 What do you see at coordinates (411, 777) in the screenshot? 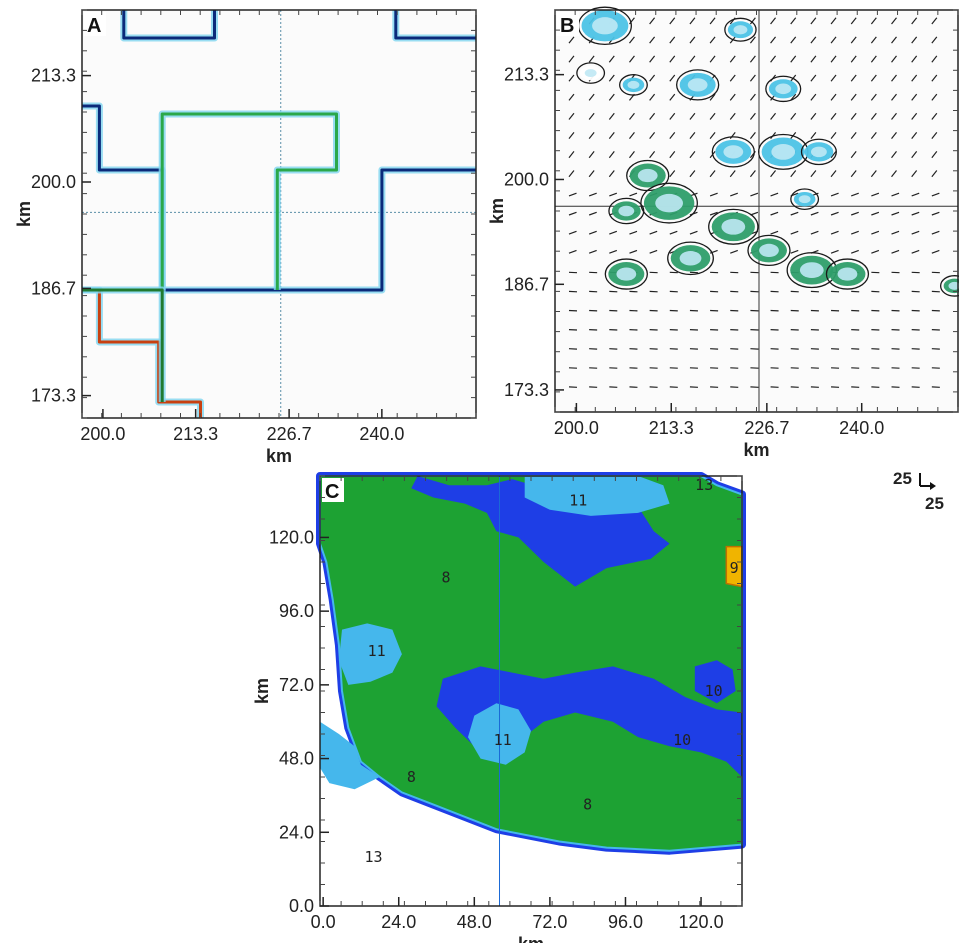
I see `region-label: 8` at bounding box center [411, 777].